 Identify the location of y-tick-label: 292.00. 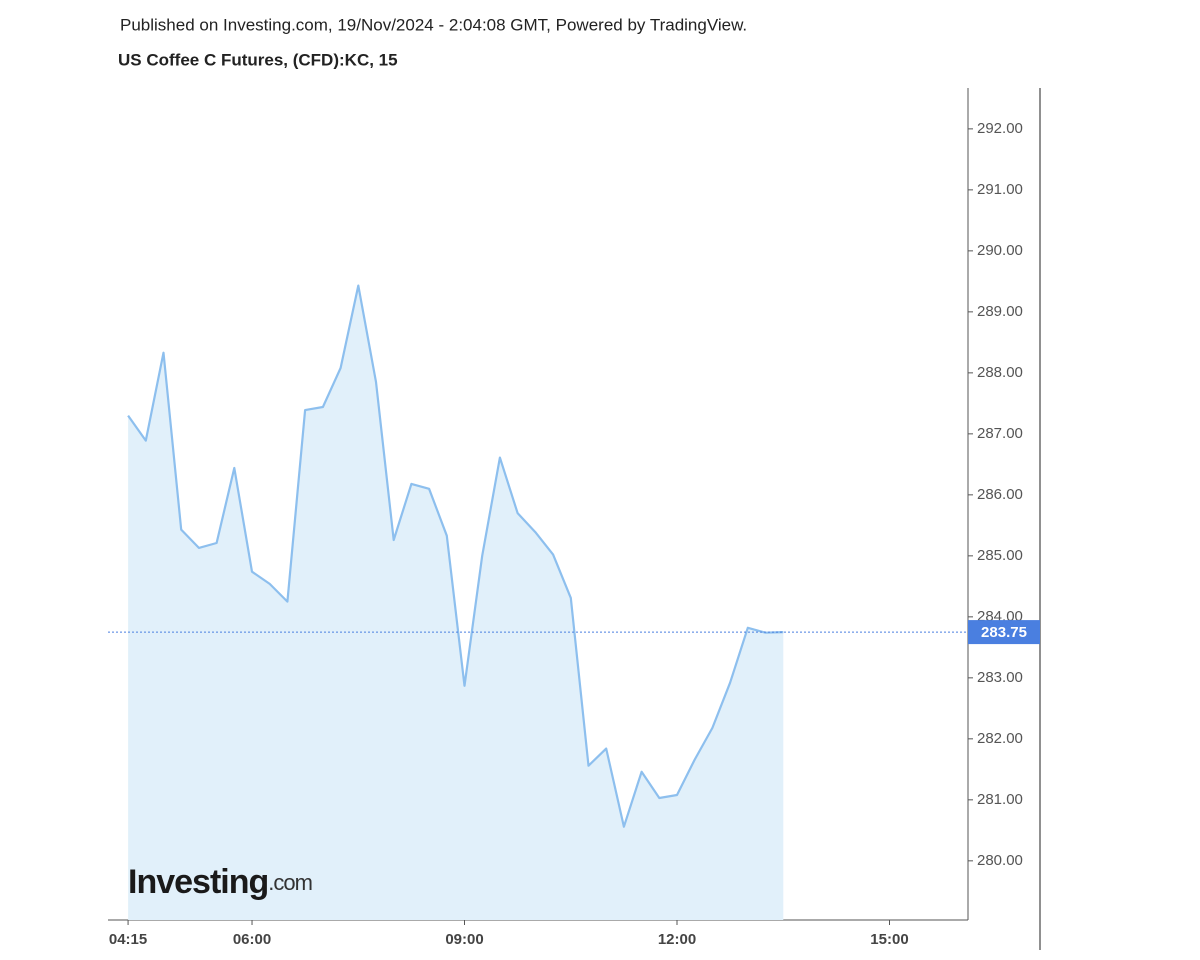
(1000, 128).